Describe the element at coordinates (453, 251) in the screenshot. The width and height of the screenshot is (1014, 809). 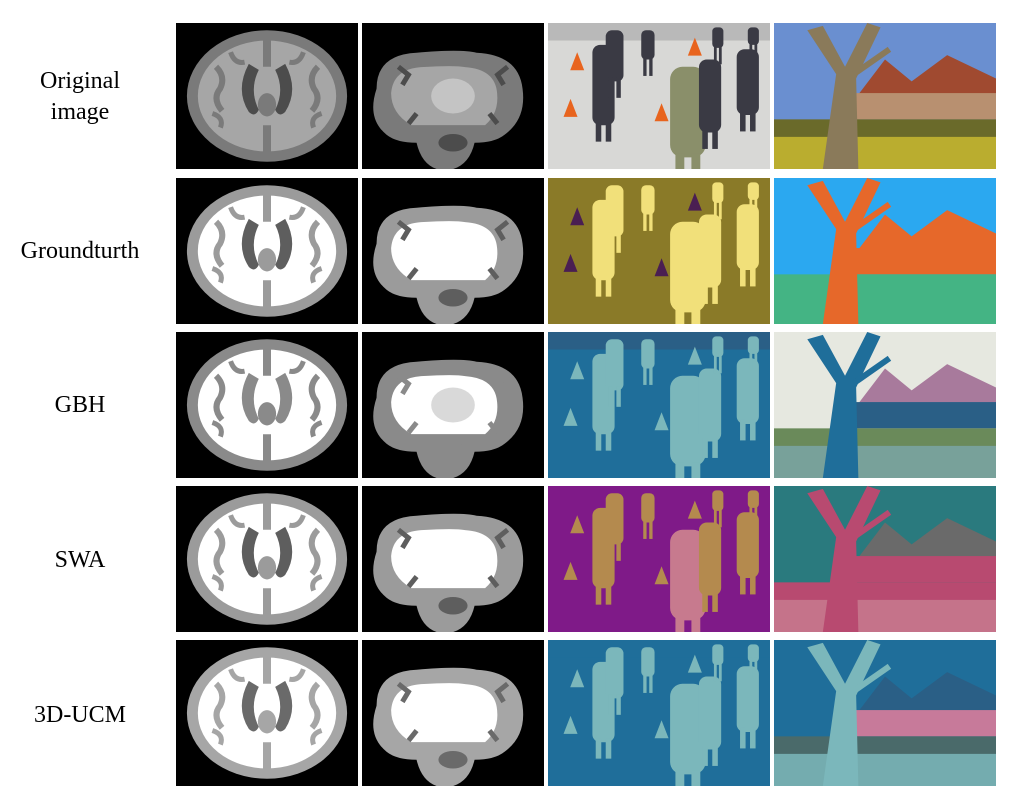
I see `groundtruth-mri-coronal-image` at that location.